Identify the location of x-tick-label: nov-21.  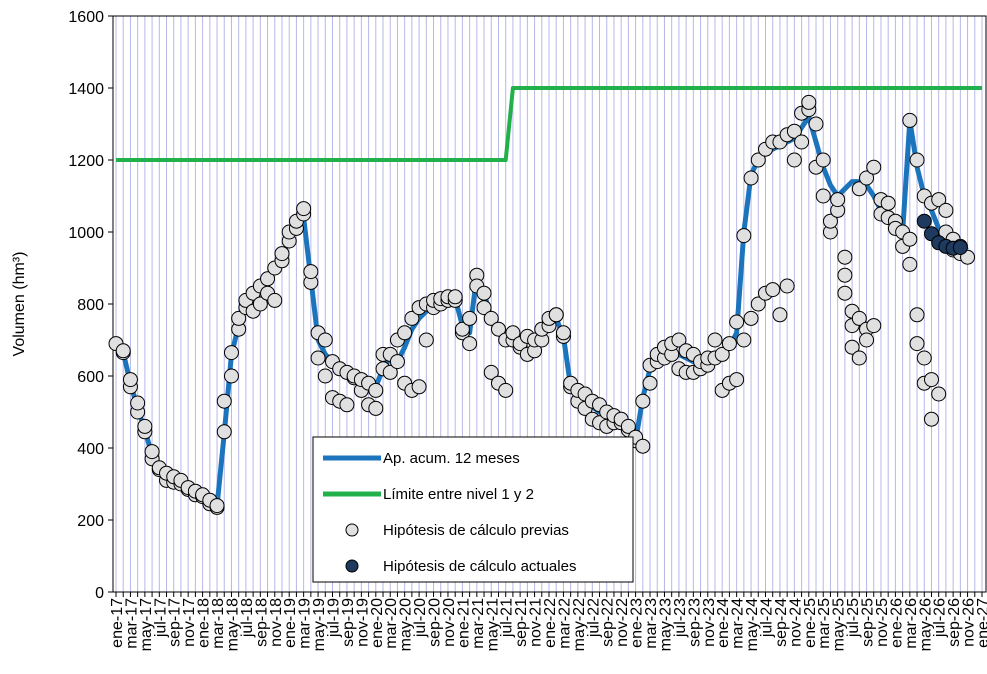
(536, 622).